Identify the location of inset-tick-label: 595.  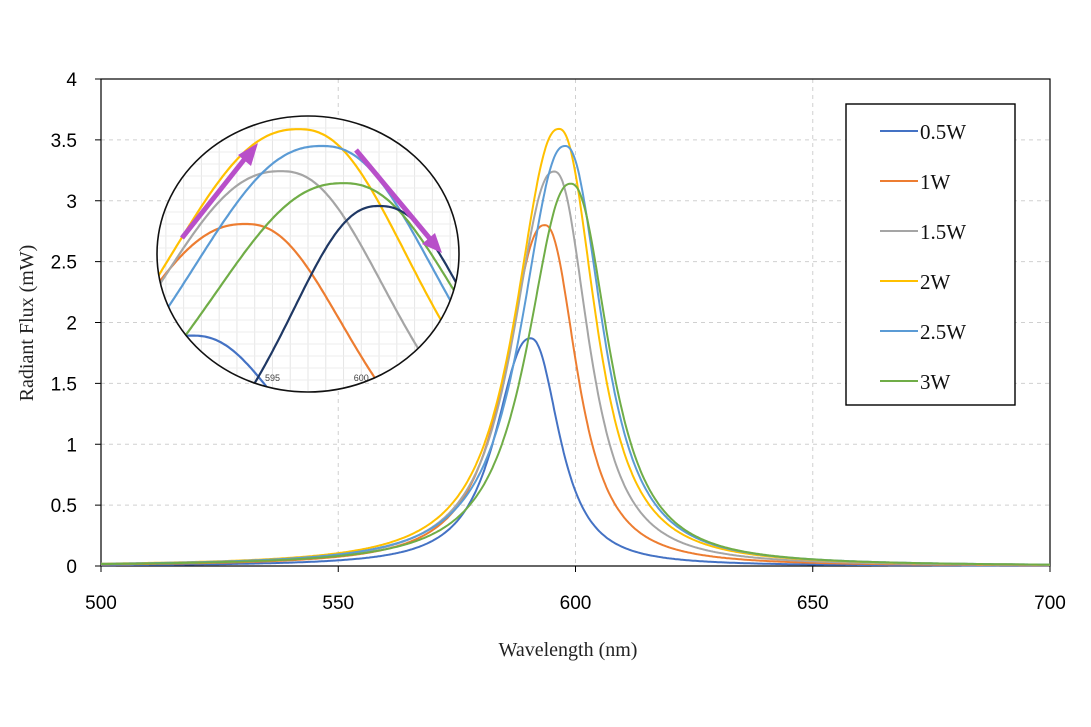
(272, 378).